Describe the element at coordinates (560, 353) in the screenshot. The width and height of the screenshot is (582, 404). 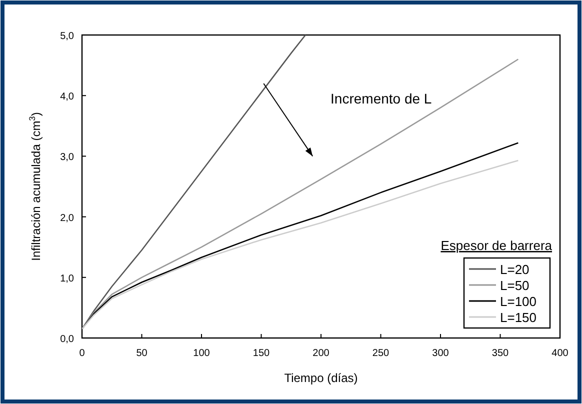
I see `x-tick-label: 400` at that location.